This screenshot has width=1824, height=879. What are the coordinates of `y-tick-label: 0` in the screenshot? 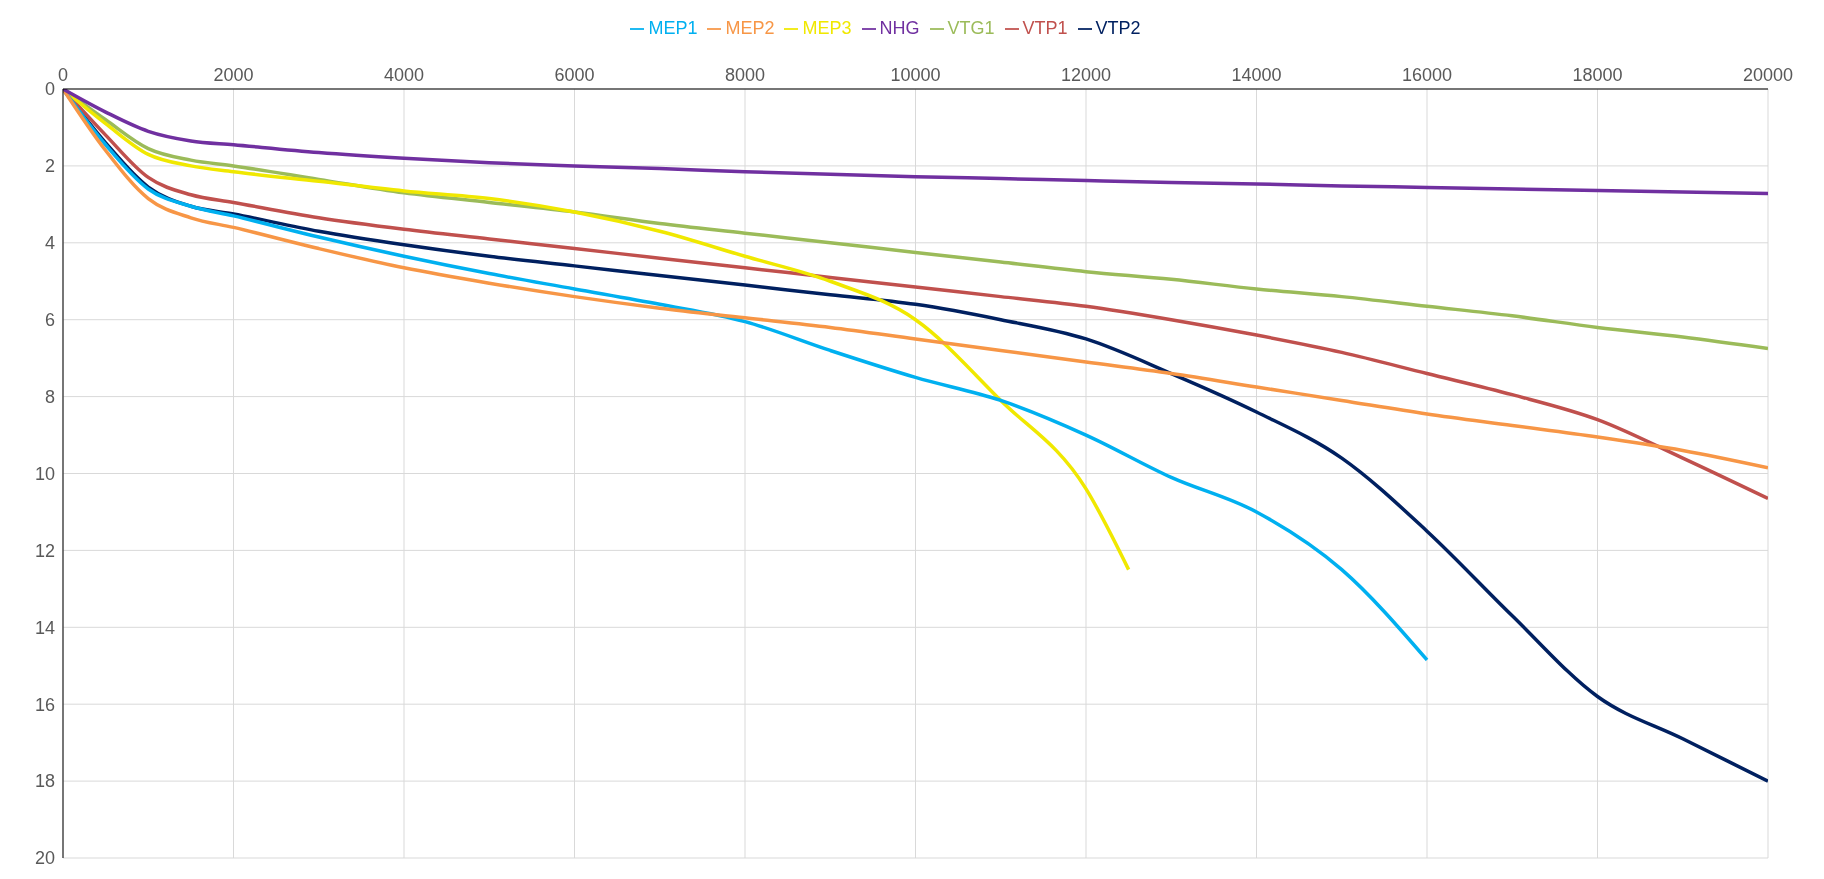 It's located at (49, 89).